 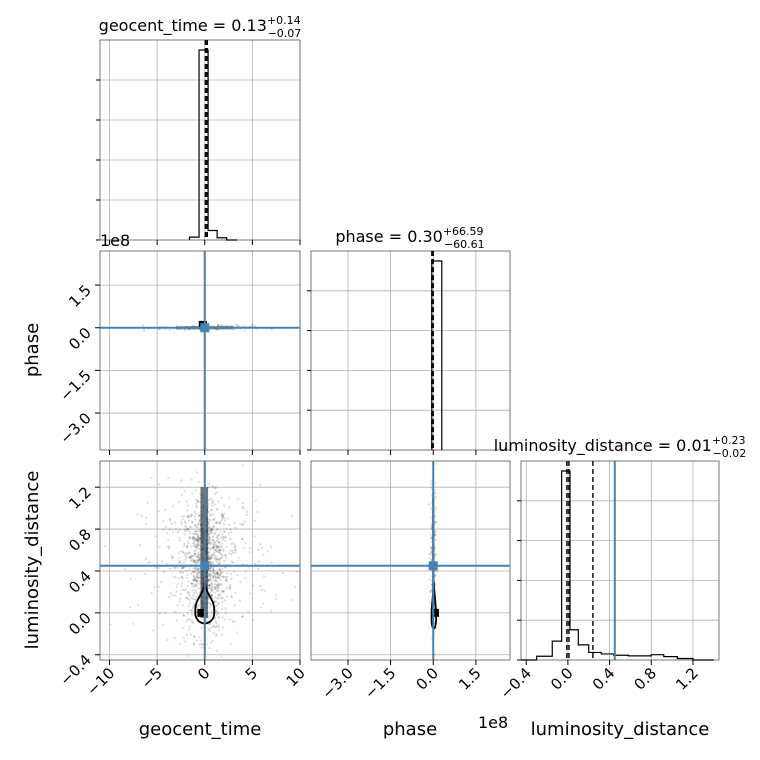 What do you see at coordinates (410, 350) in the screenshot?
I see `panel-phase-vs-phase-frame` at bounding box center [410, 350].